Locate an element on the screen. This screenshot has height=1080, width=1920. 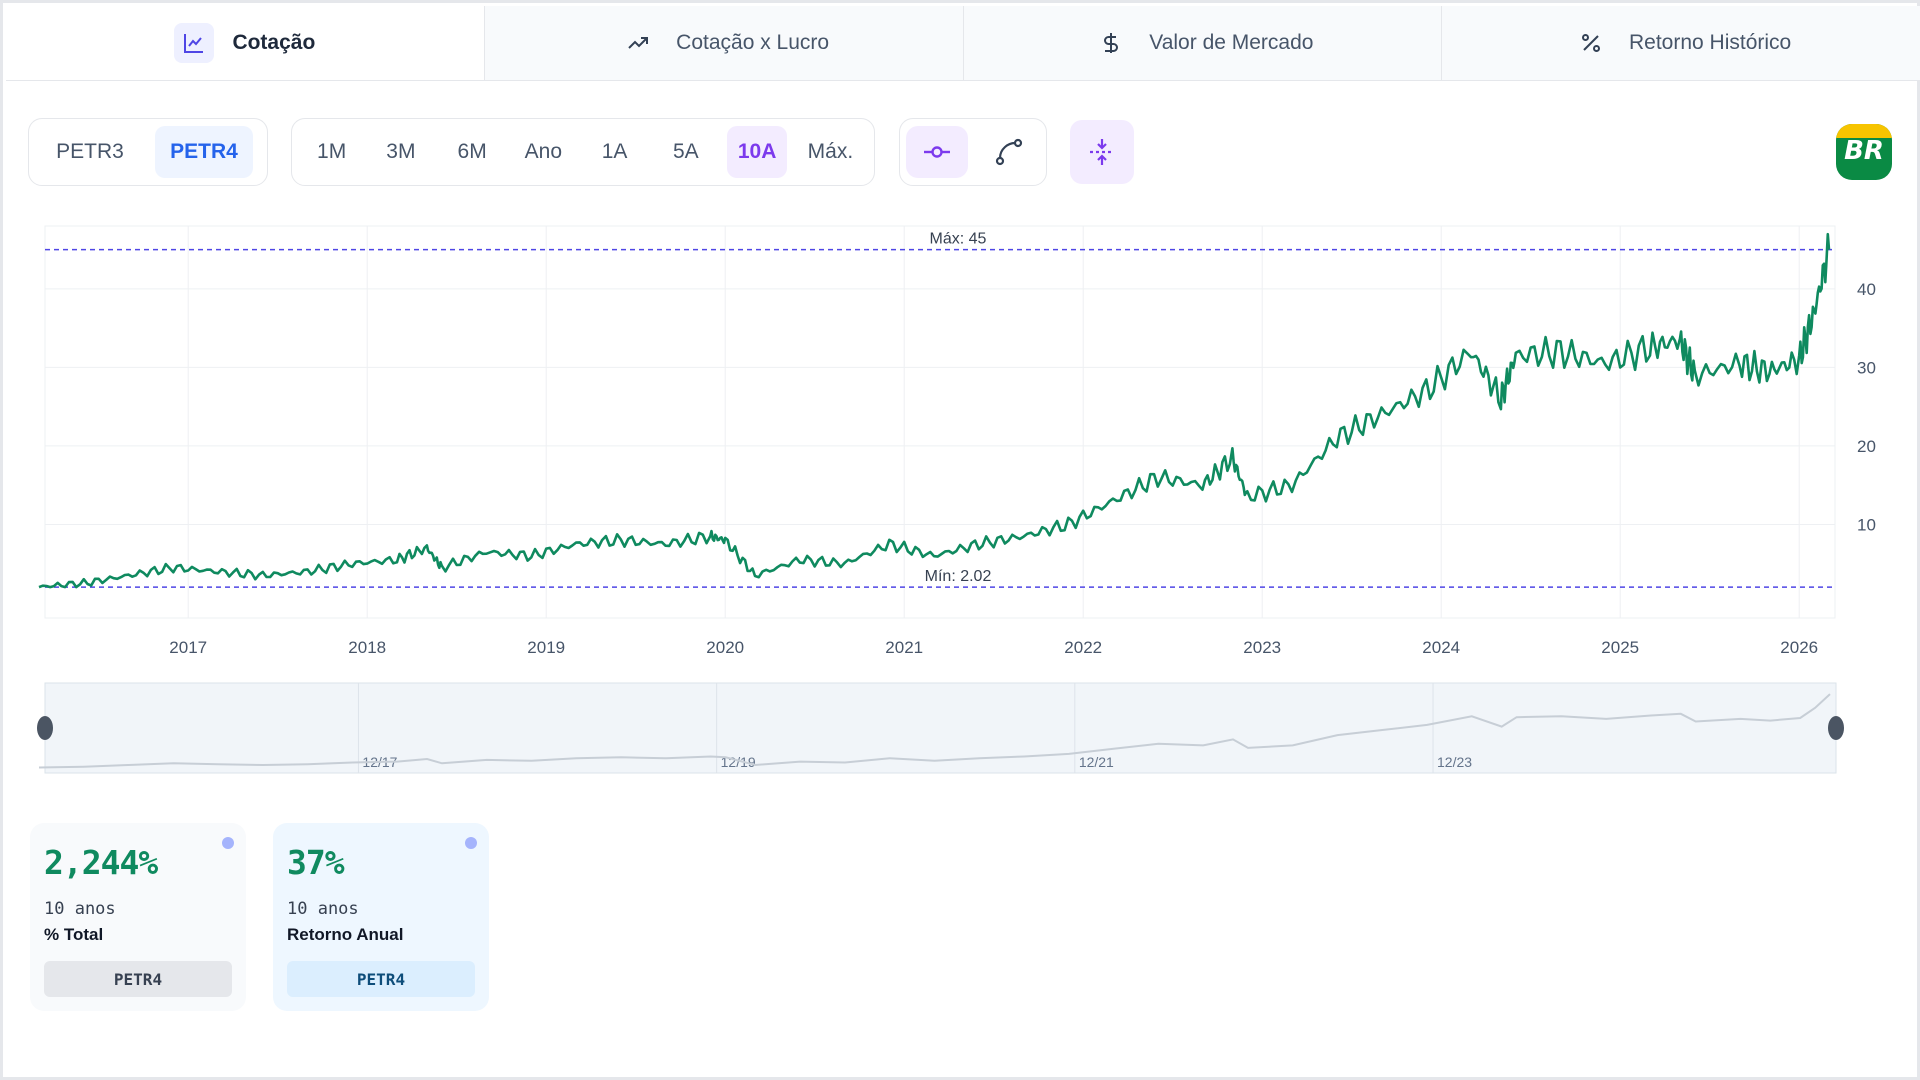
period-1a-button: 1A is located at coordinates (614, 151).